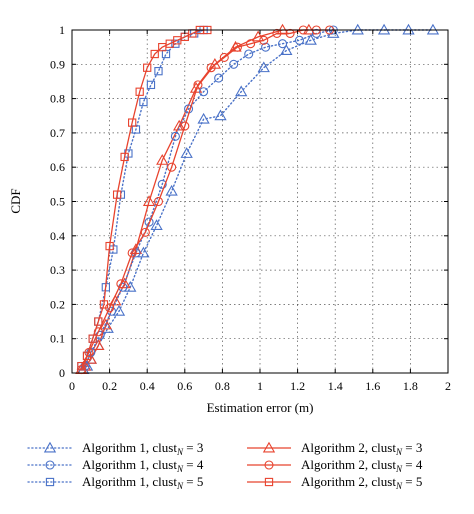 The height and width of the screenshot is (514, 474). What do you see at coordinates (57, 270) in the screenshot?
I see `y-tick-label: 0.3` at bounding box center [57, 270].